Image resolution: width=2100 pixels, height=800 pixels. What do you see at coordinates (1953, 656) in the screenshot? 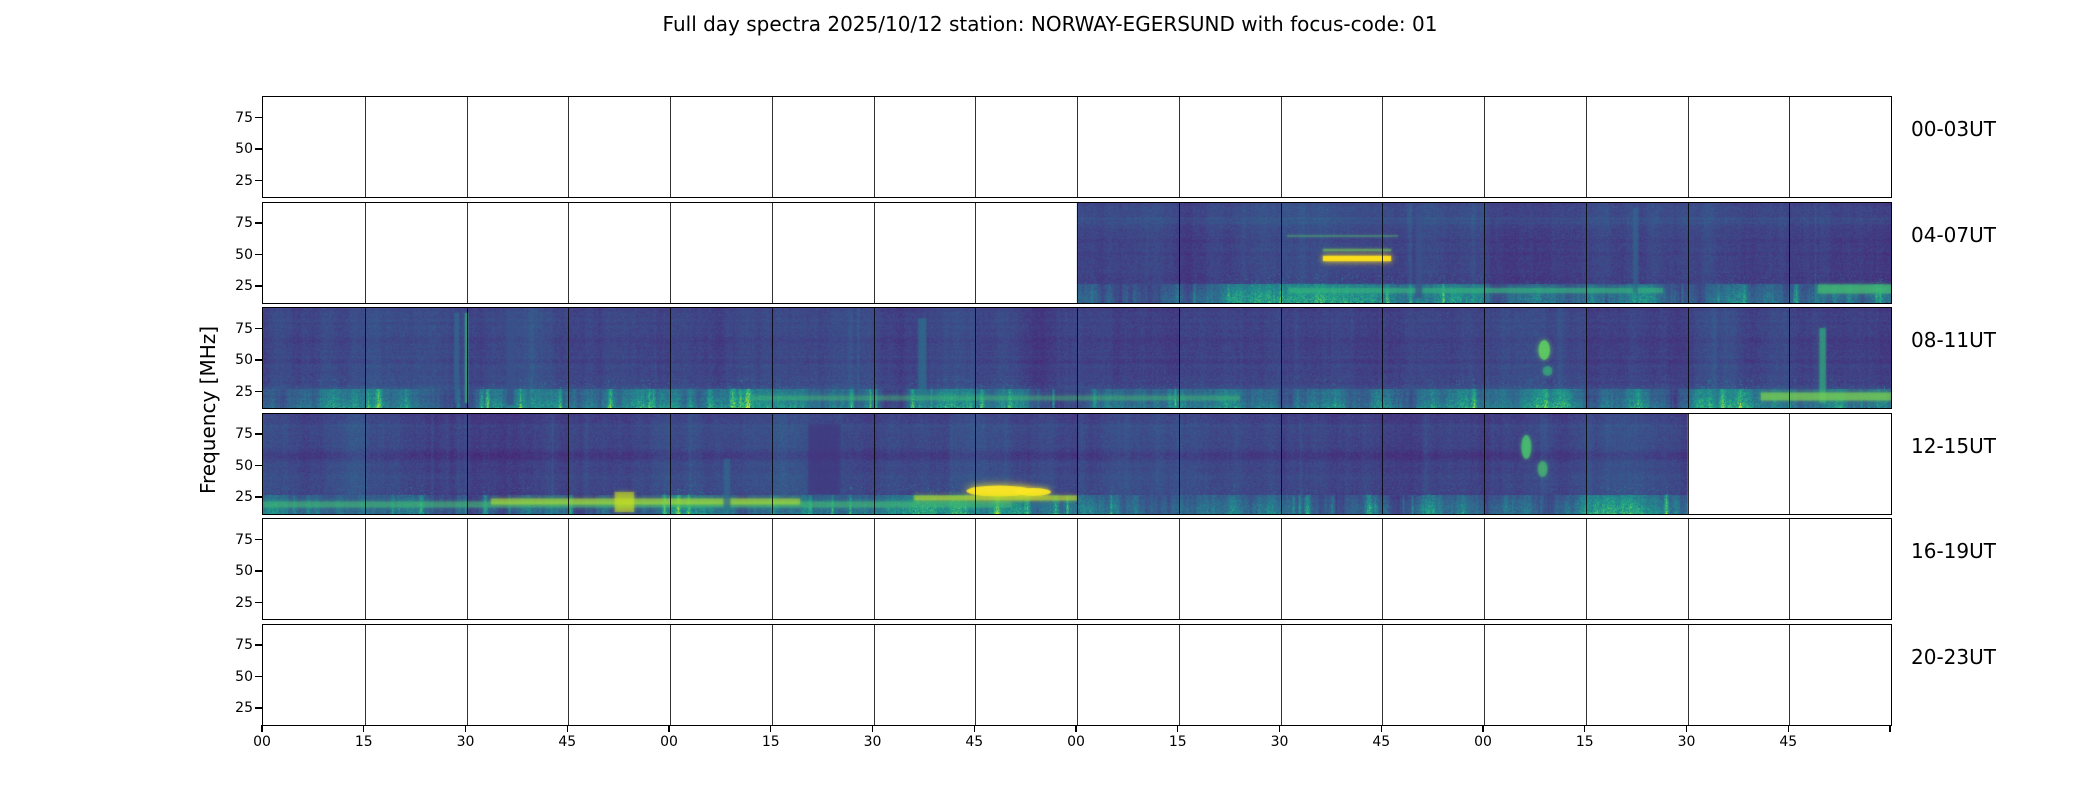
I see `time-block-label: 20-23UT` at bounding box center [1953, 656].